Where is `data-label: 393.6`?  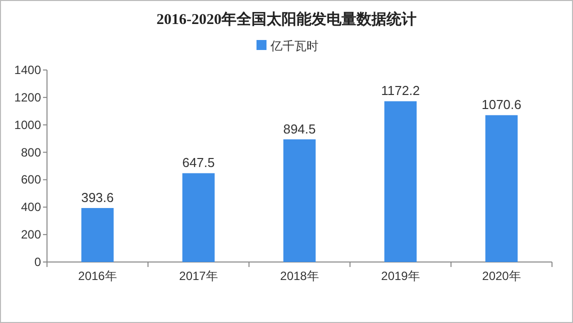 data-label: 393.6 is located at coordinates (97, 198).